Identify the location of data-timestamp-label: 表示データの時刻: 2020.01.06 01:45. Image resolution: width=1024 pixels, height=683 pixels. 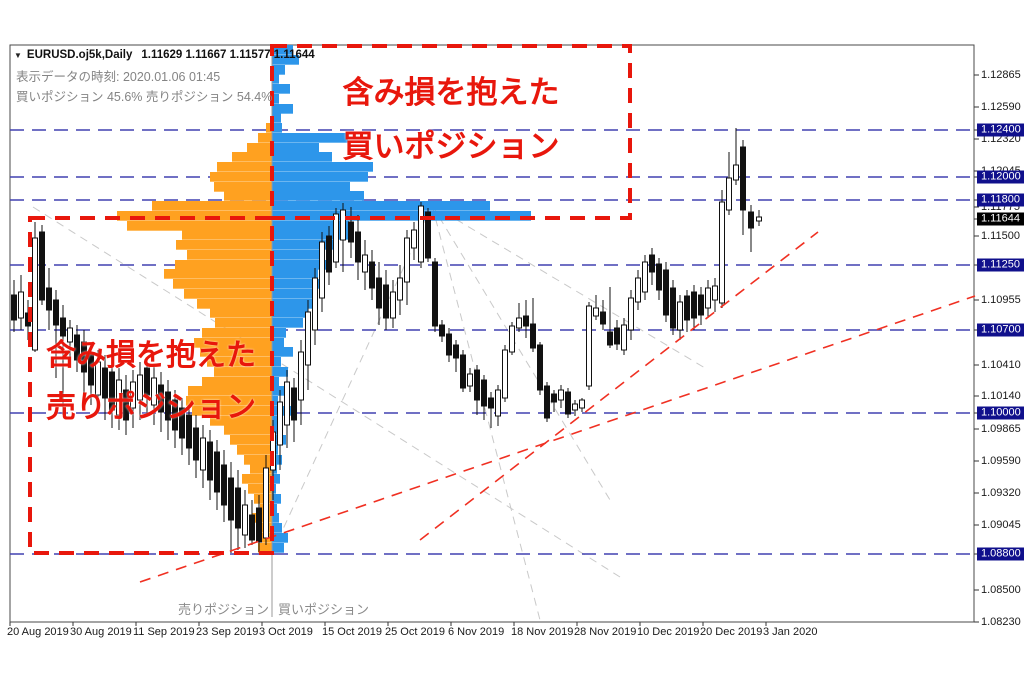
(118, 77).